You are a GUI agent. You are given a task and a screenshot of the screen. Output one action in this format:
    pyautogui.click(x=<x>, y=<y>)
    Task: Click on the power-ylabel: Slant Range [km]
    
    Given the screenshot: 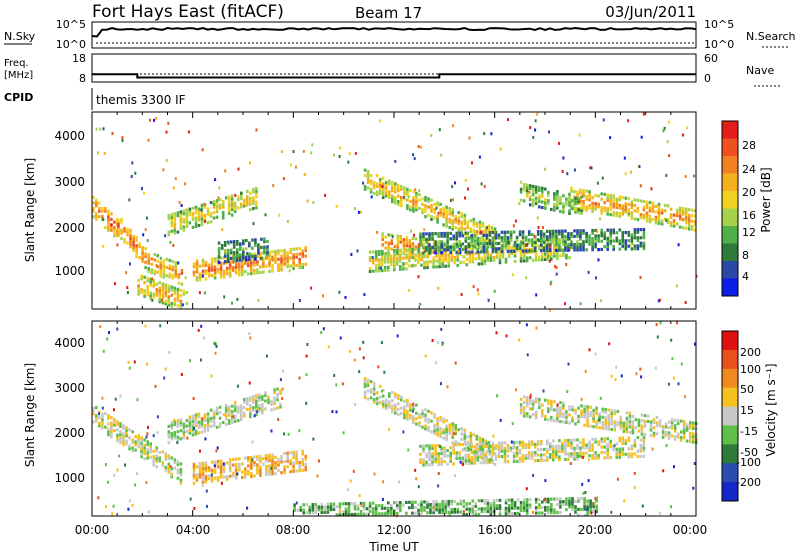 What is the action you would take?
    pyautogui.click(x=30, y=210)
    